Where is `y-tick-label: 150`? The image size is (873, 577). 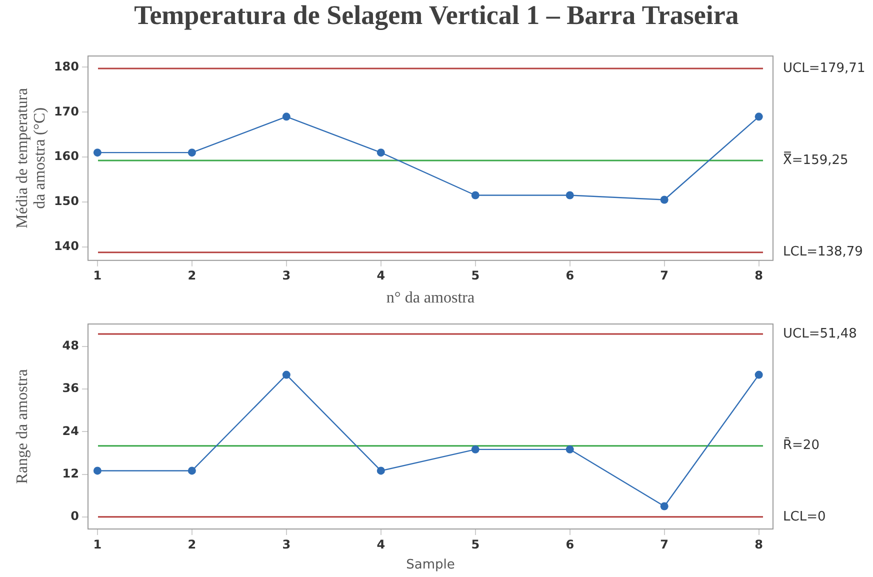 y-tick-label: 150 is located at coordinates (66, 201).